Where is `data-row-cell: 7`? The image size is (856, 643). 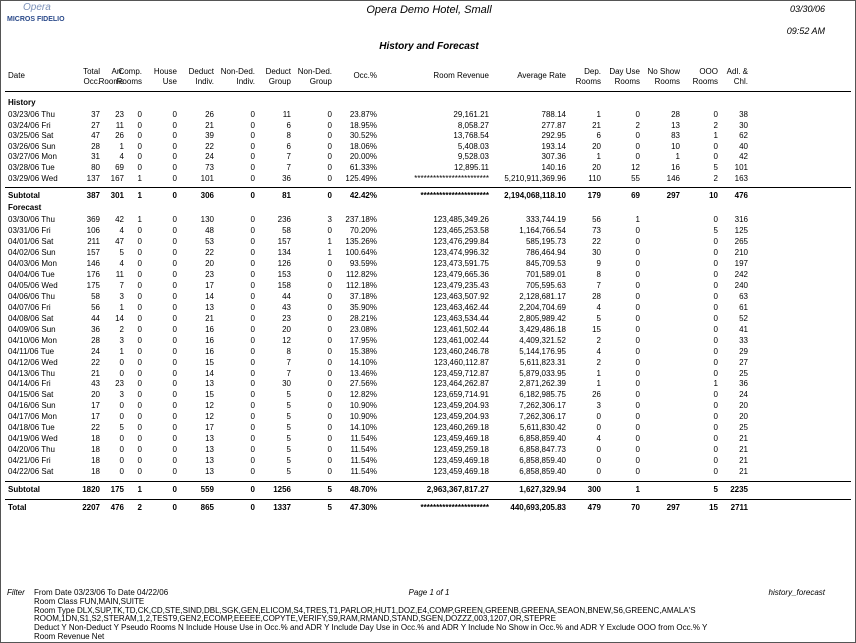 data-row-cell: 7 is located at coordinates (598, 285).